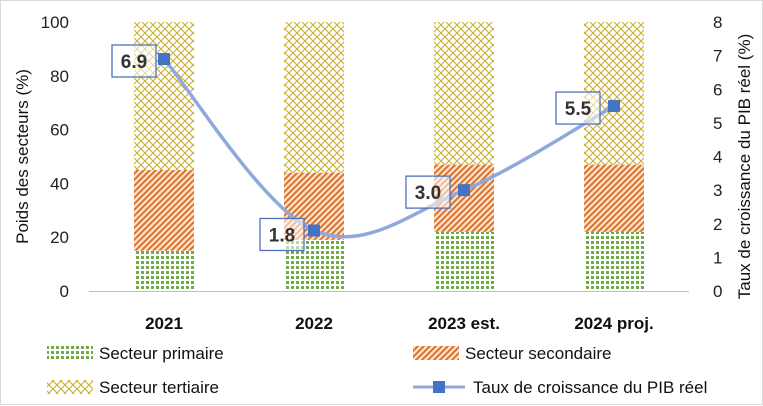 This screenshot has width=763, height=406. What do you see at coordinates (464, 190) in the screenshot?
I see `line-marker-2023-est` at bounding box center [464, 190].